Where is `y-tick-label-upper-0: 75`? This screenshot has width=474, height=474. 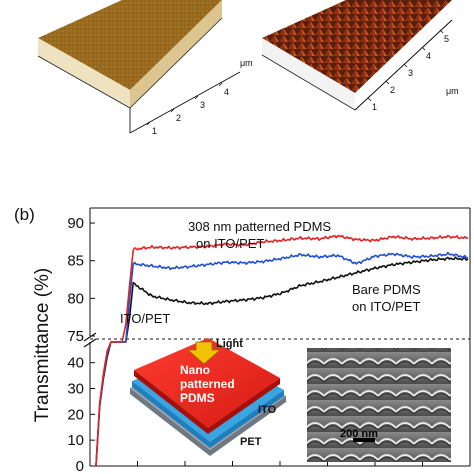 y-tick-label-upper-0: 75 is located at coordinates (75, 336).